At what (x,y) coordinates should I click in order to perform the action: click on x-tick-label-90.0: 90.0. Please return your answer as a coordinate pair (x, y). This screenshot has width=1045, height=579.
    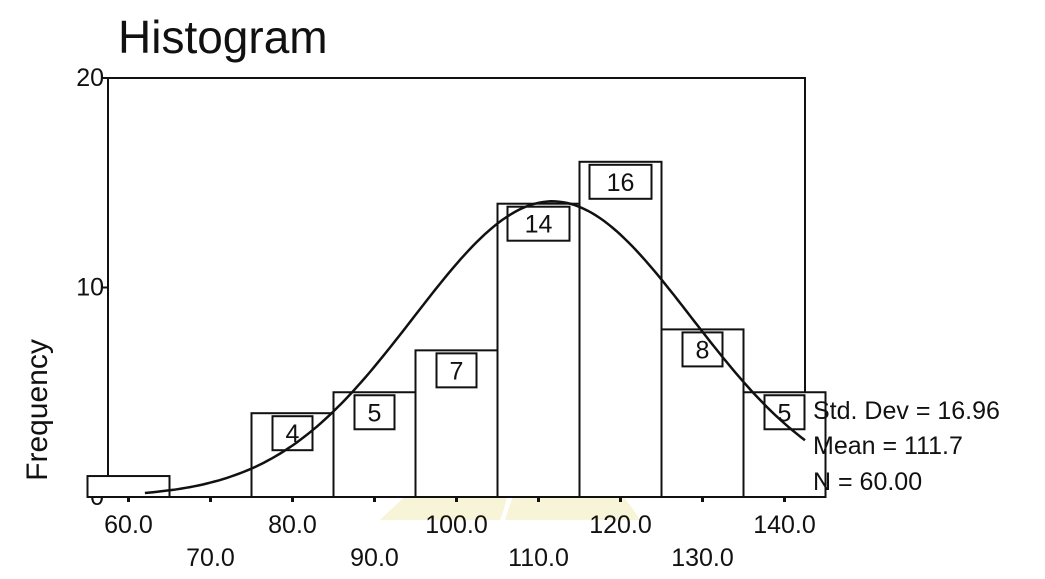
    Looking at the image, I should click on (374, 558).